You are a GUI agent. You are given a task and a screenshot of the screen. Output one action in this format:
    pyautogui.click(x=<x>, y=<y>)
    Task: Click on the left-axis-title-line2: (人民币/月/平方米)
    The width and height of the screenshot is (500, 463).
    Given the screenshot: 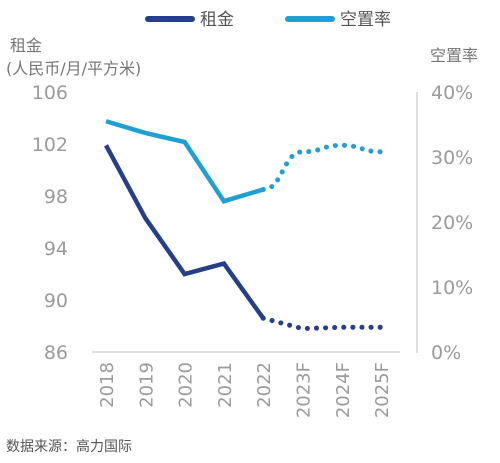 What is the action you would take?
    pyautogui.click(x=73, y=68)
    